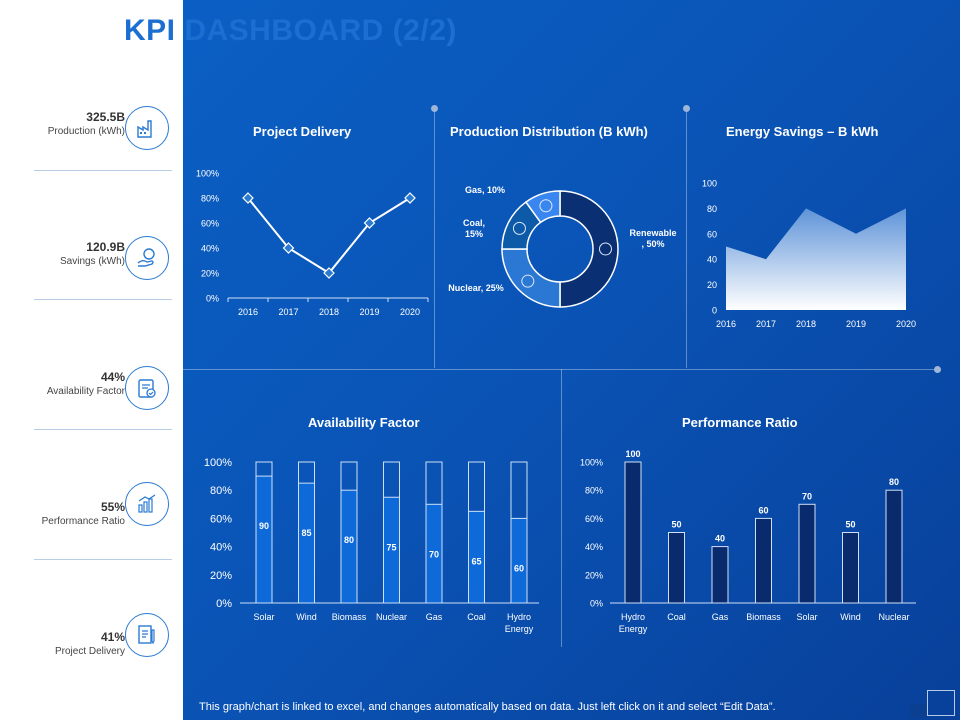 This screenshot has height=720, width=960. What do you see at coordinates (144, 129) in the screenshot?
I see `factory-icon` at bounding box center [144, 129].